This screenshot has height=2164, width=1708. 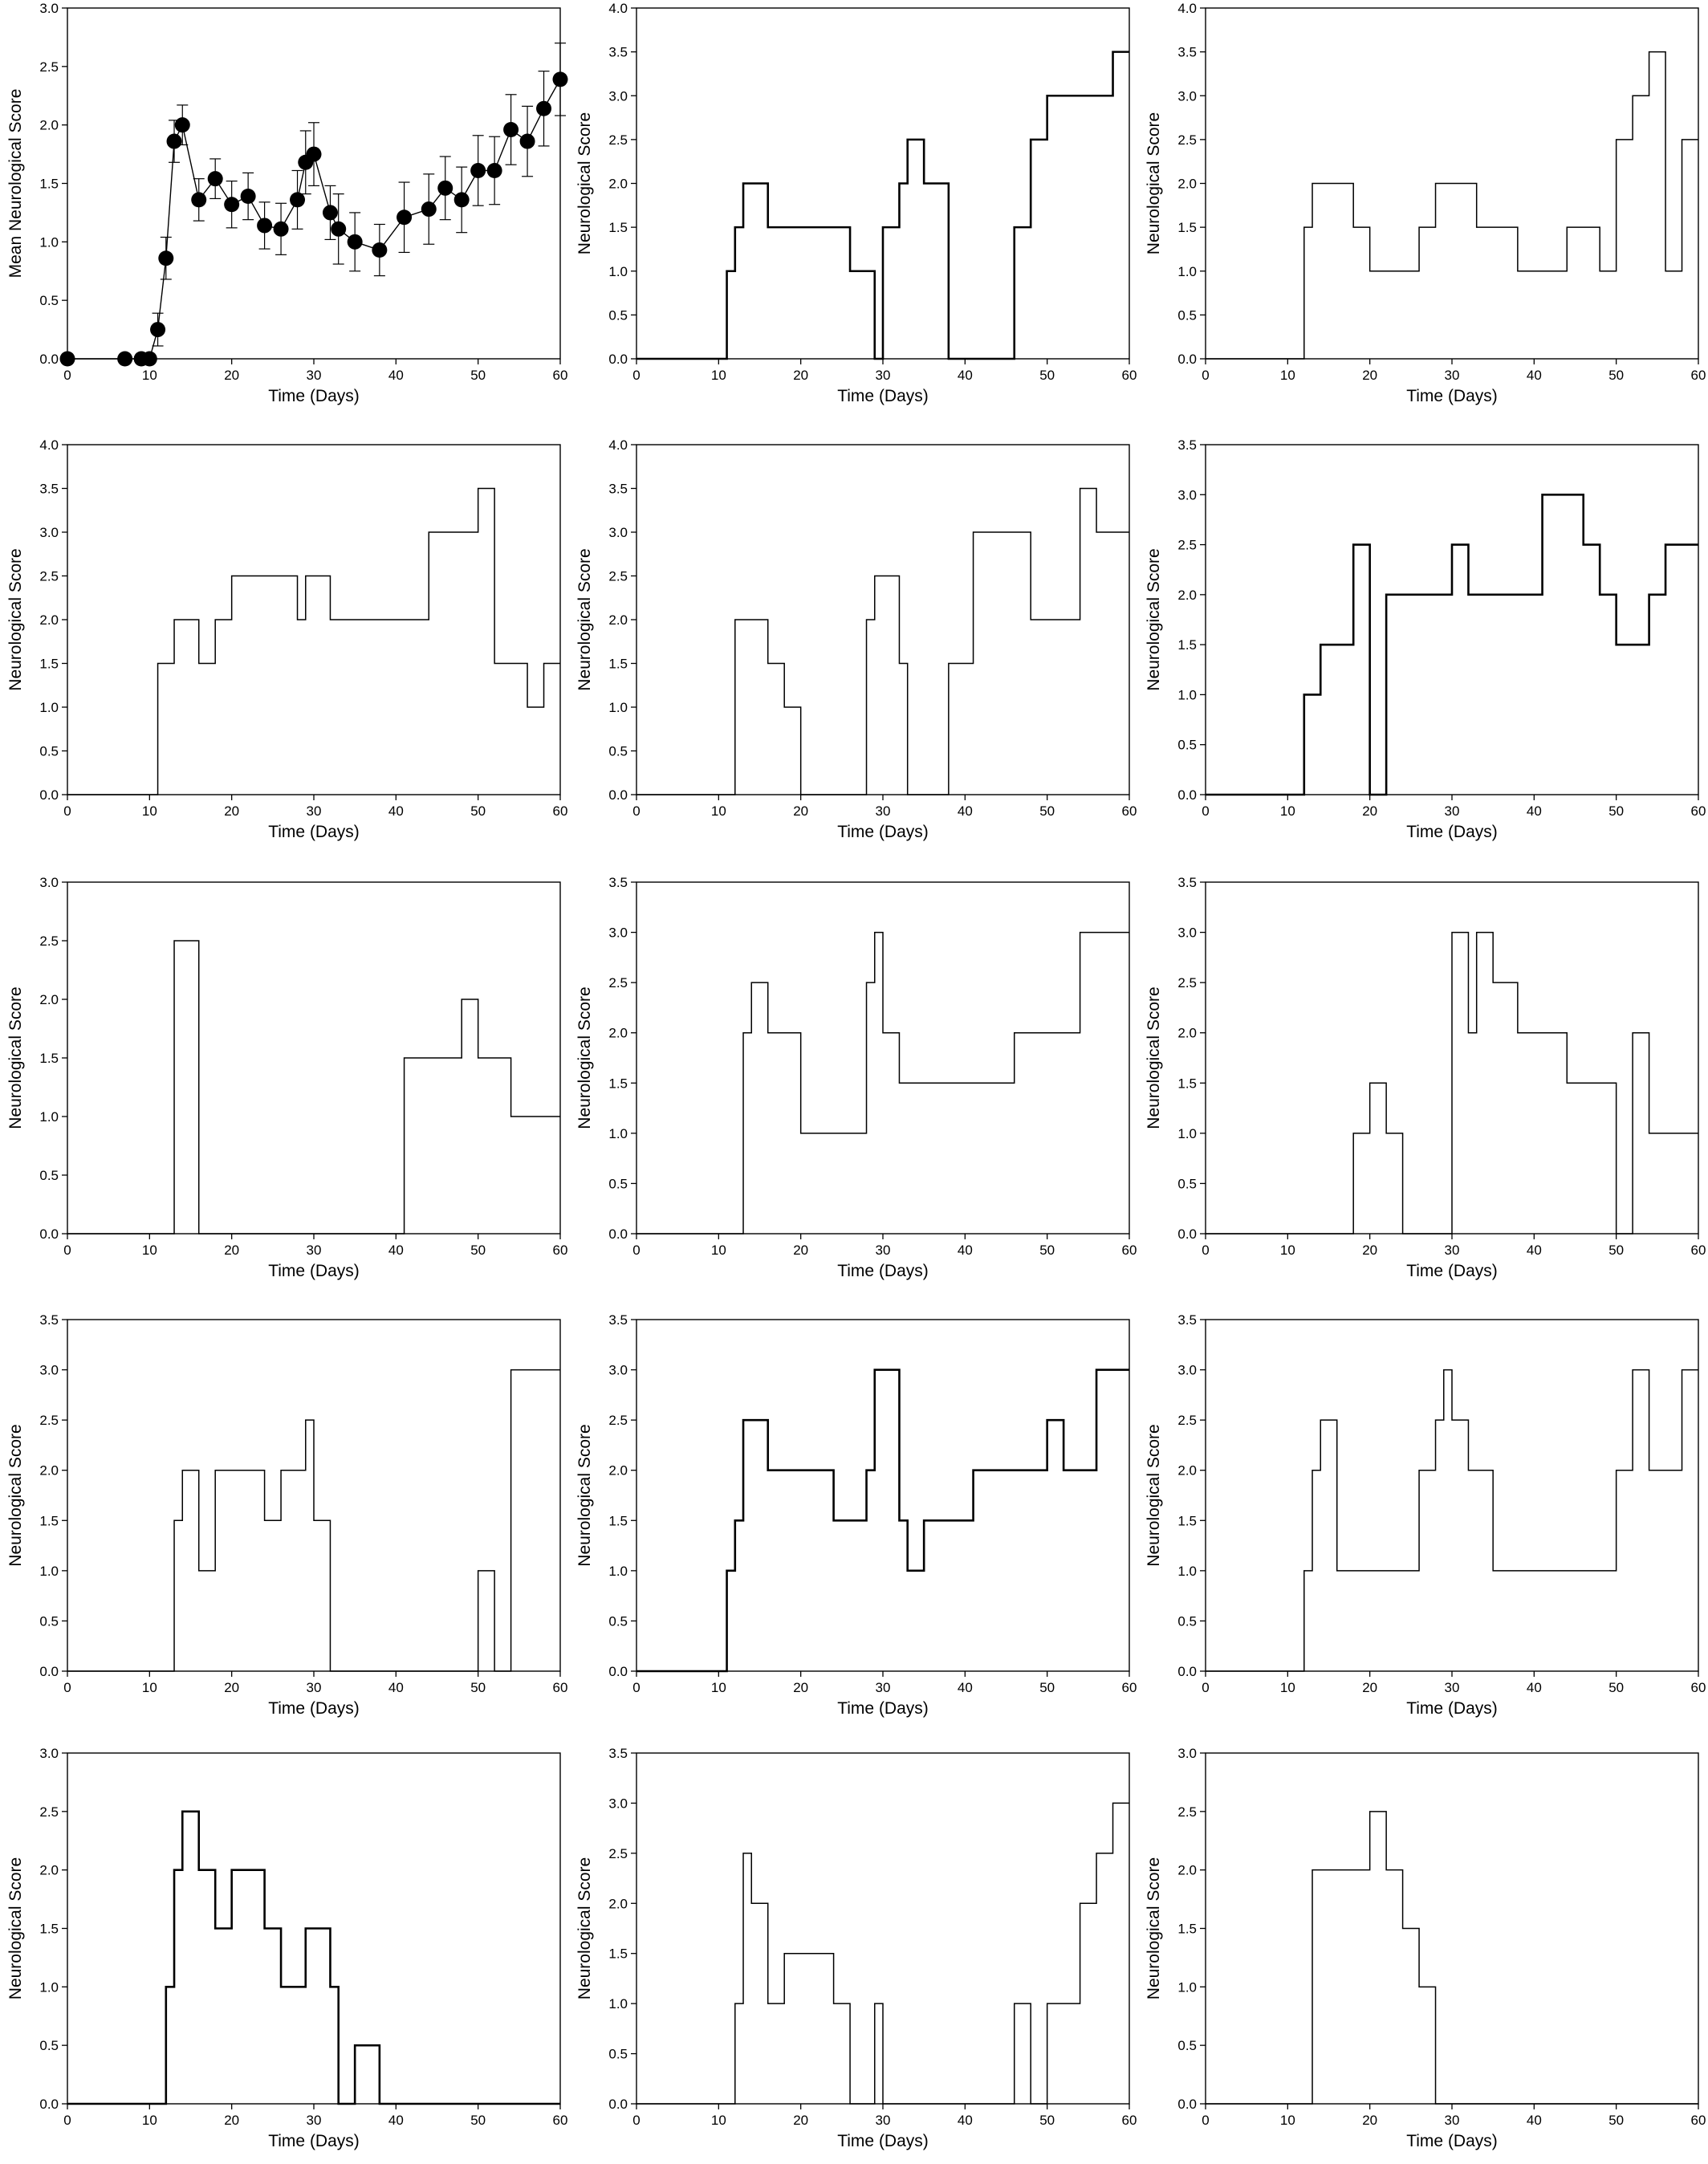 What do you see at coordinates (314, 219) in the screenshot?
I see `series-line` at bounding box center [314, 219].